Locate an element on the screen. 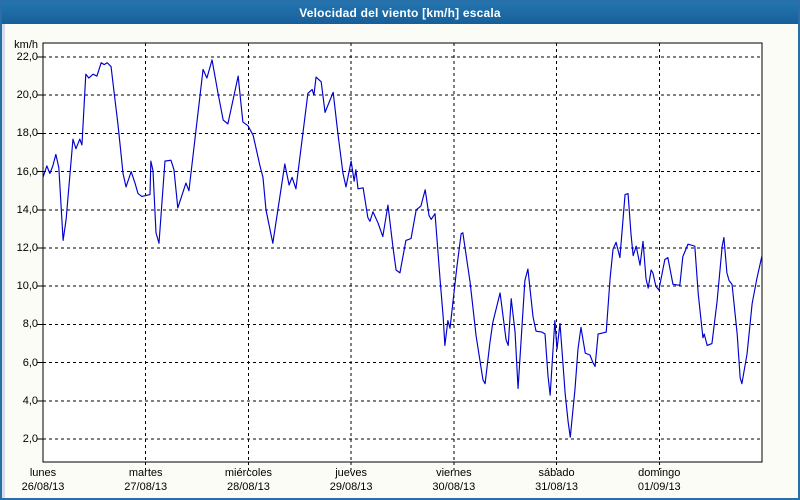 This screenshot has height=500, width=800. y-axis-unit-label: km/h is located at coordinates (26, 45).